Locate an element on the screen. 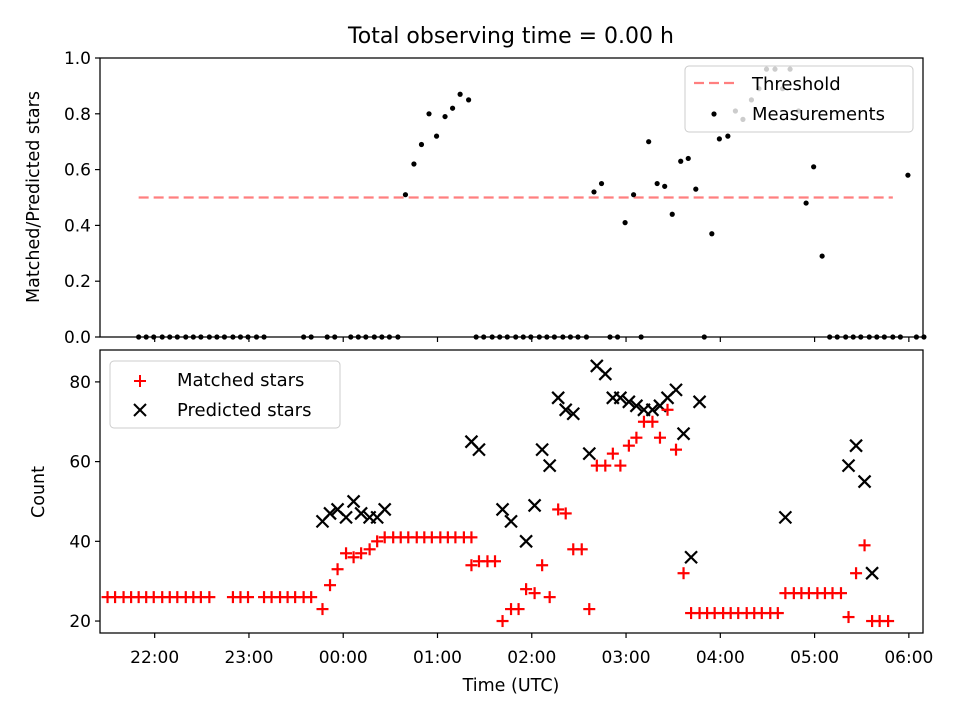 The image size is (960, 724). bottom-xtick-label: 23:00 is located at coordinates (248, 658).